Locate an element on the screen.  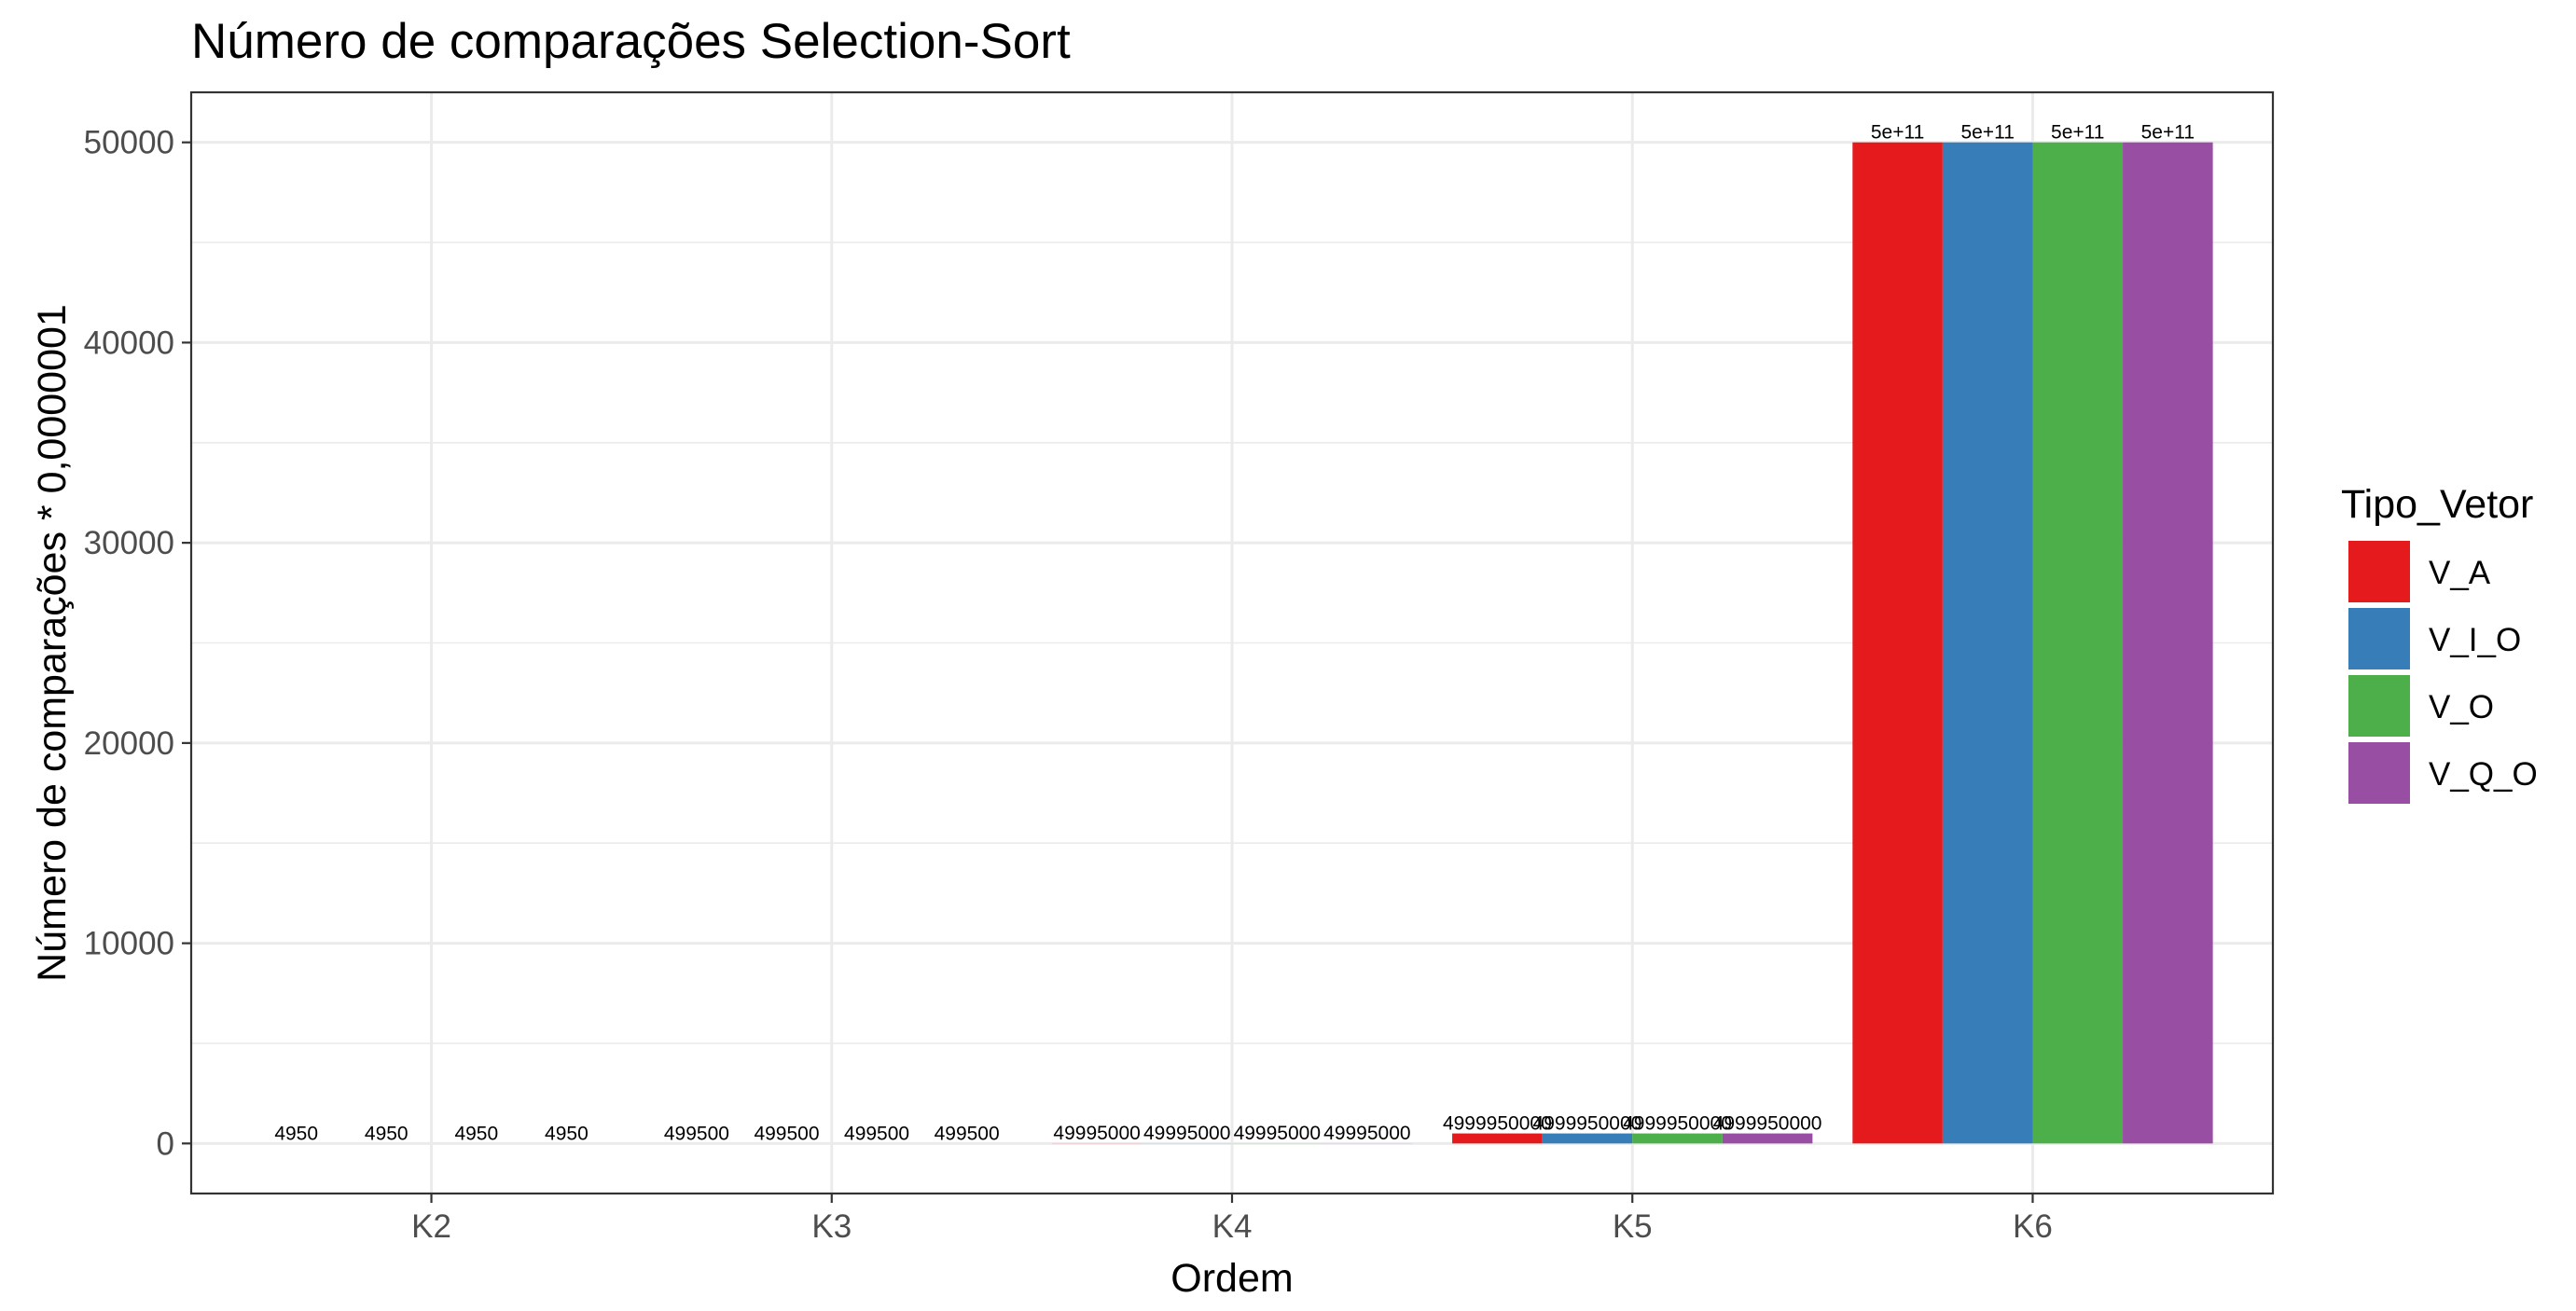
y-tick-label: 0 is located at coordinates (165, 1143).